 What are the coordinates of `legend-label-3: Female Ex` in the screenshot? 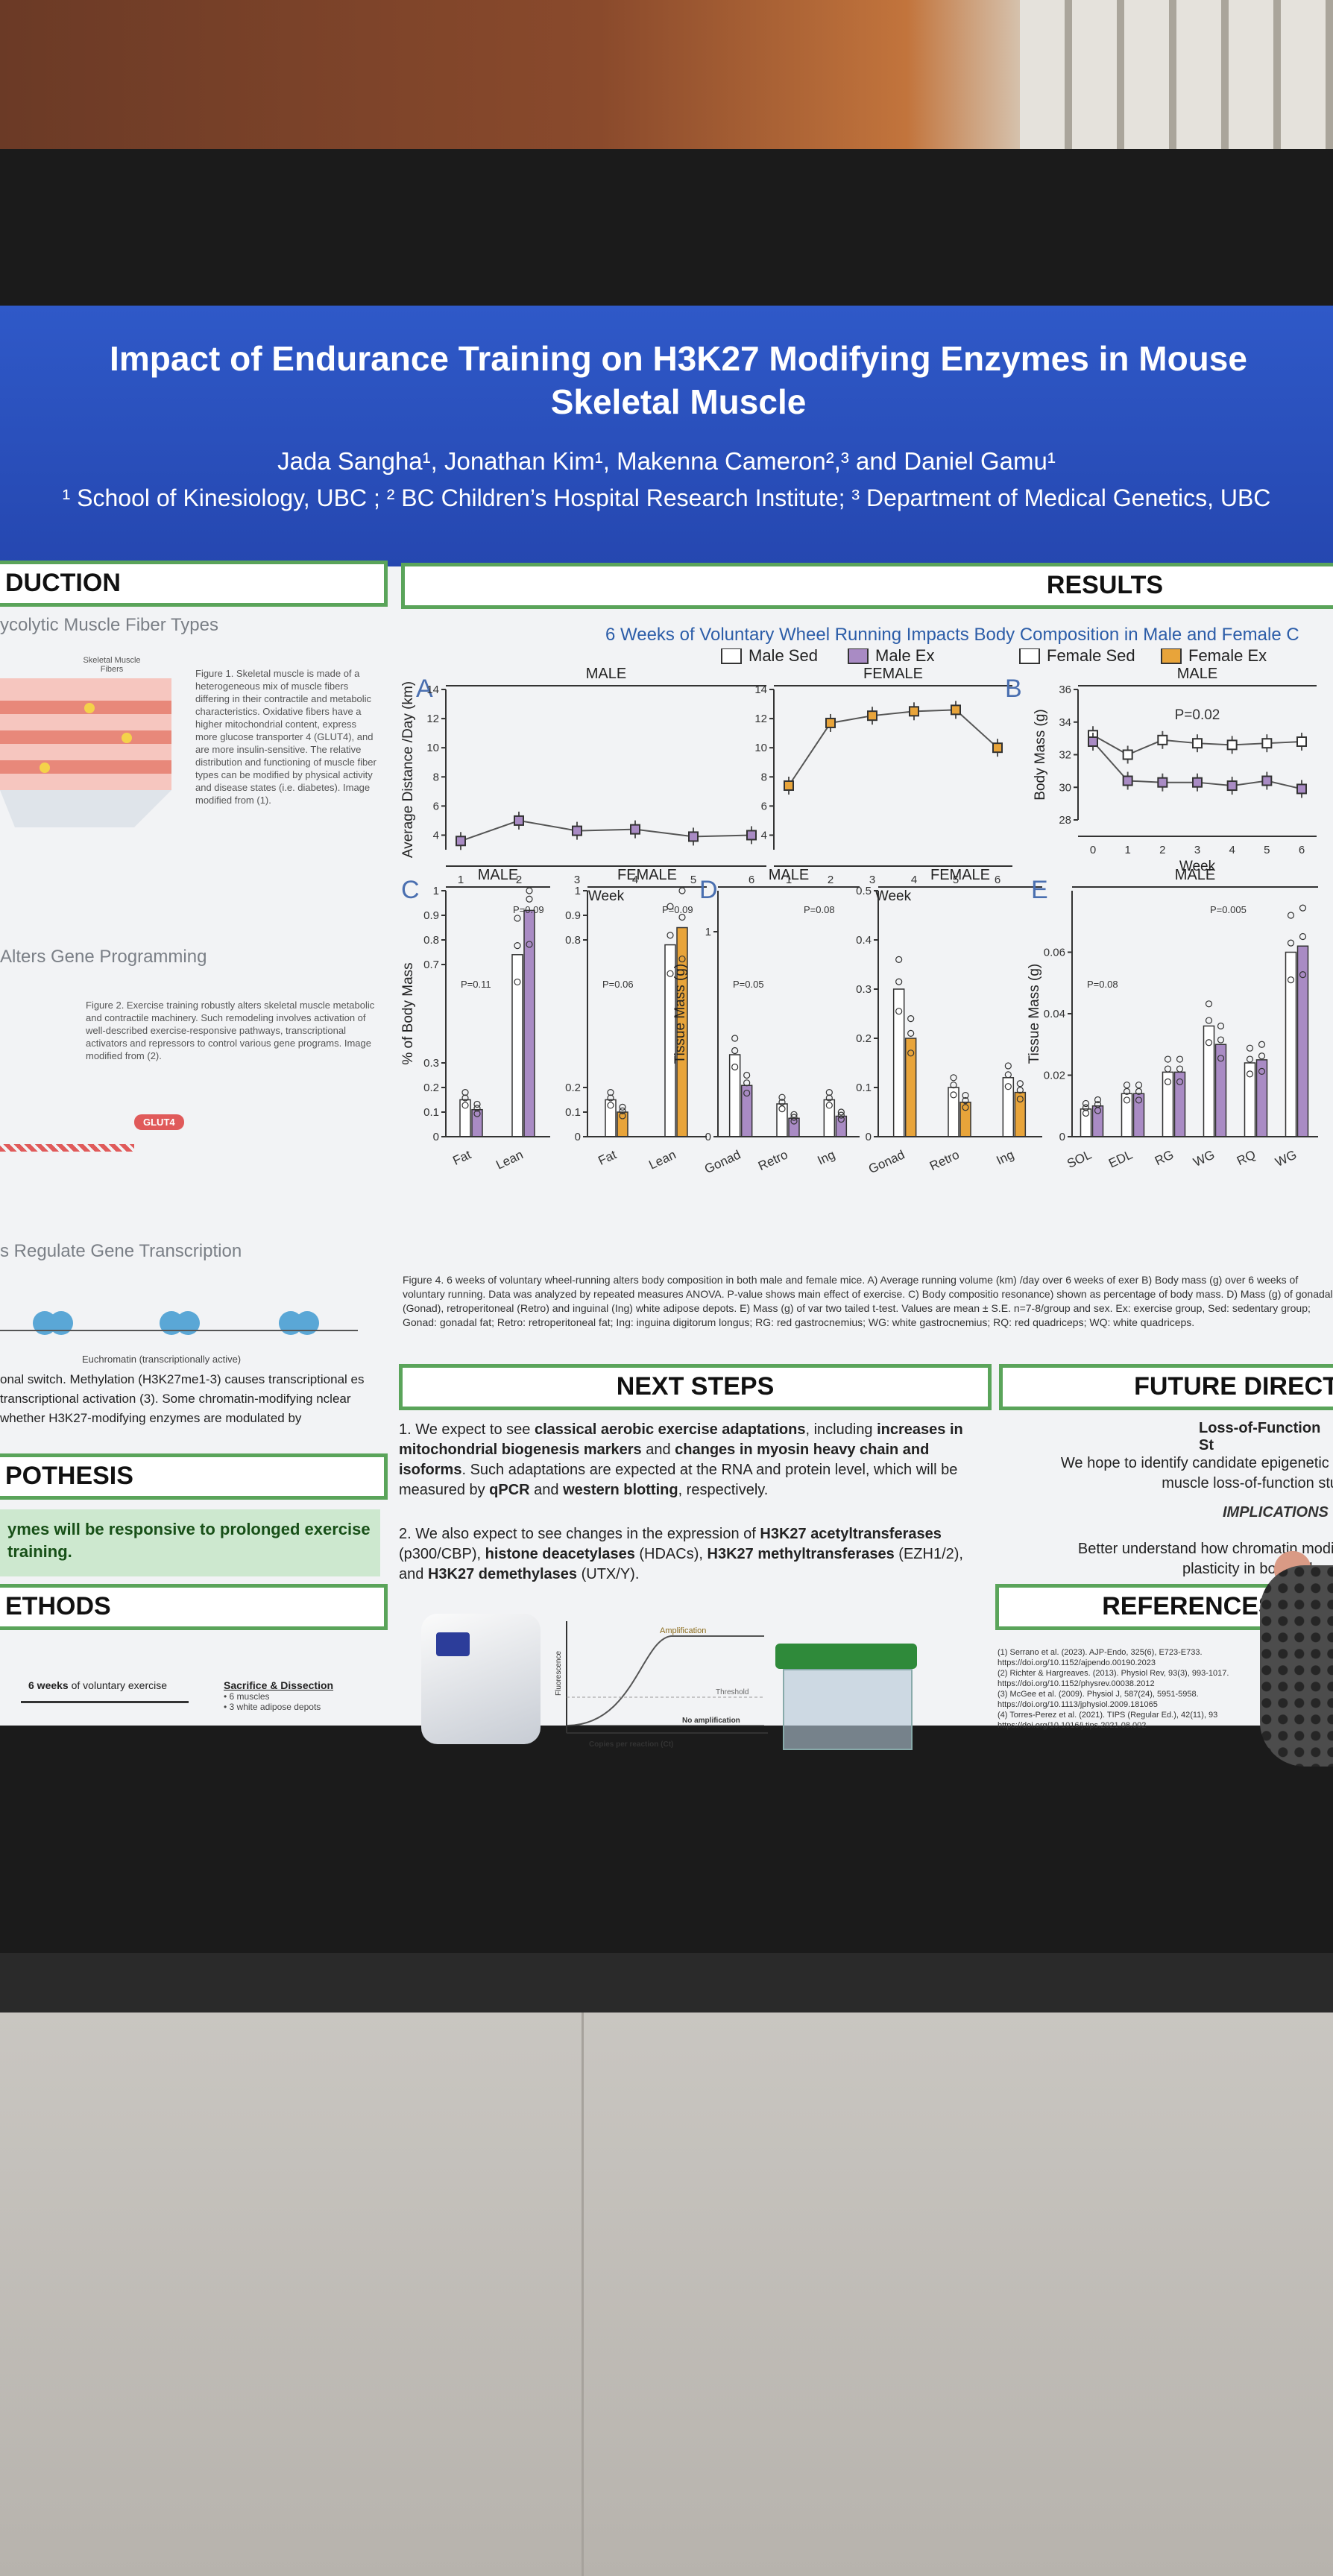 It's located at (1228, 656).